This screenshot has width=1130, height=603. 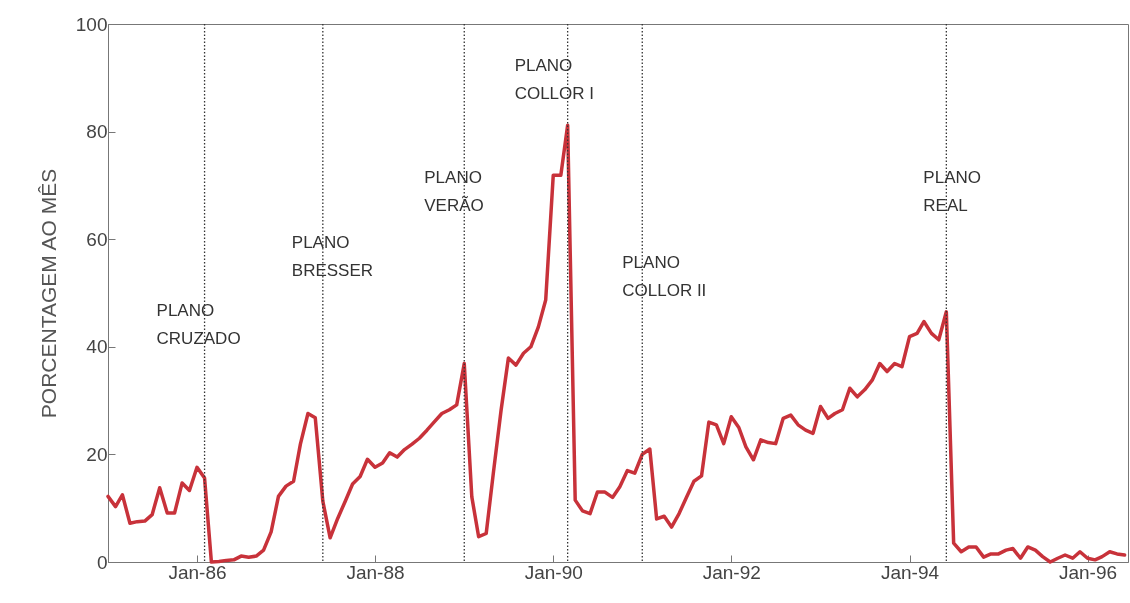 I want to click on x-tick-label: Jan-92, so click(x=731, y=572).